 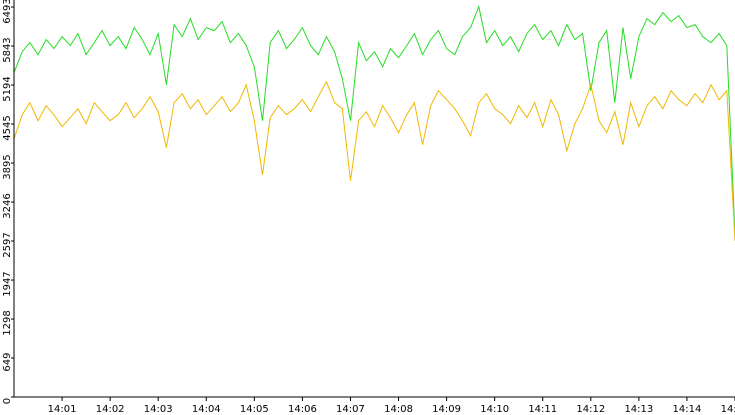 What do you see at coordinates (542, 409) in the screenshot?
I see `x-tick-label: 14:11` at bounding box center [542, 409].